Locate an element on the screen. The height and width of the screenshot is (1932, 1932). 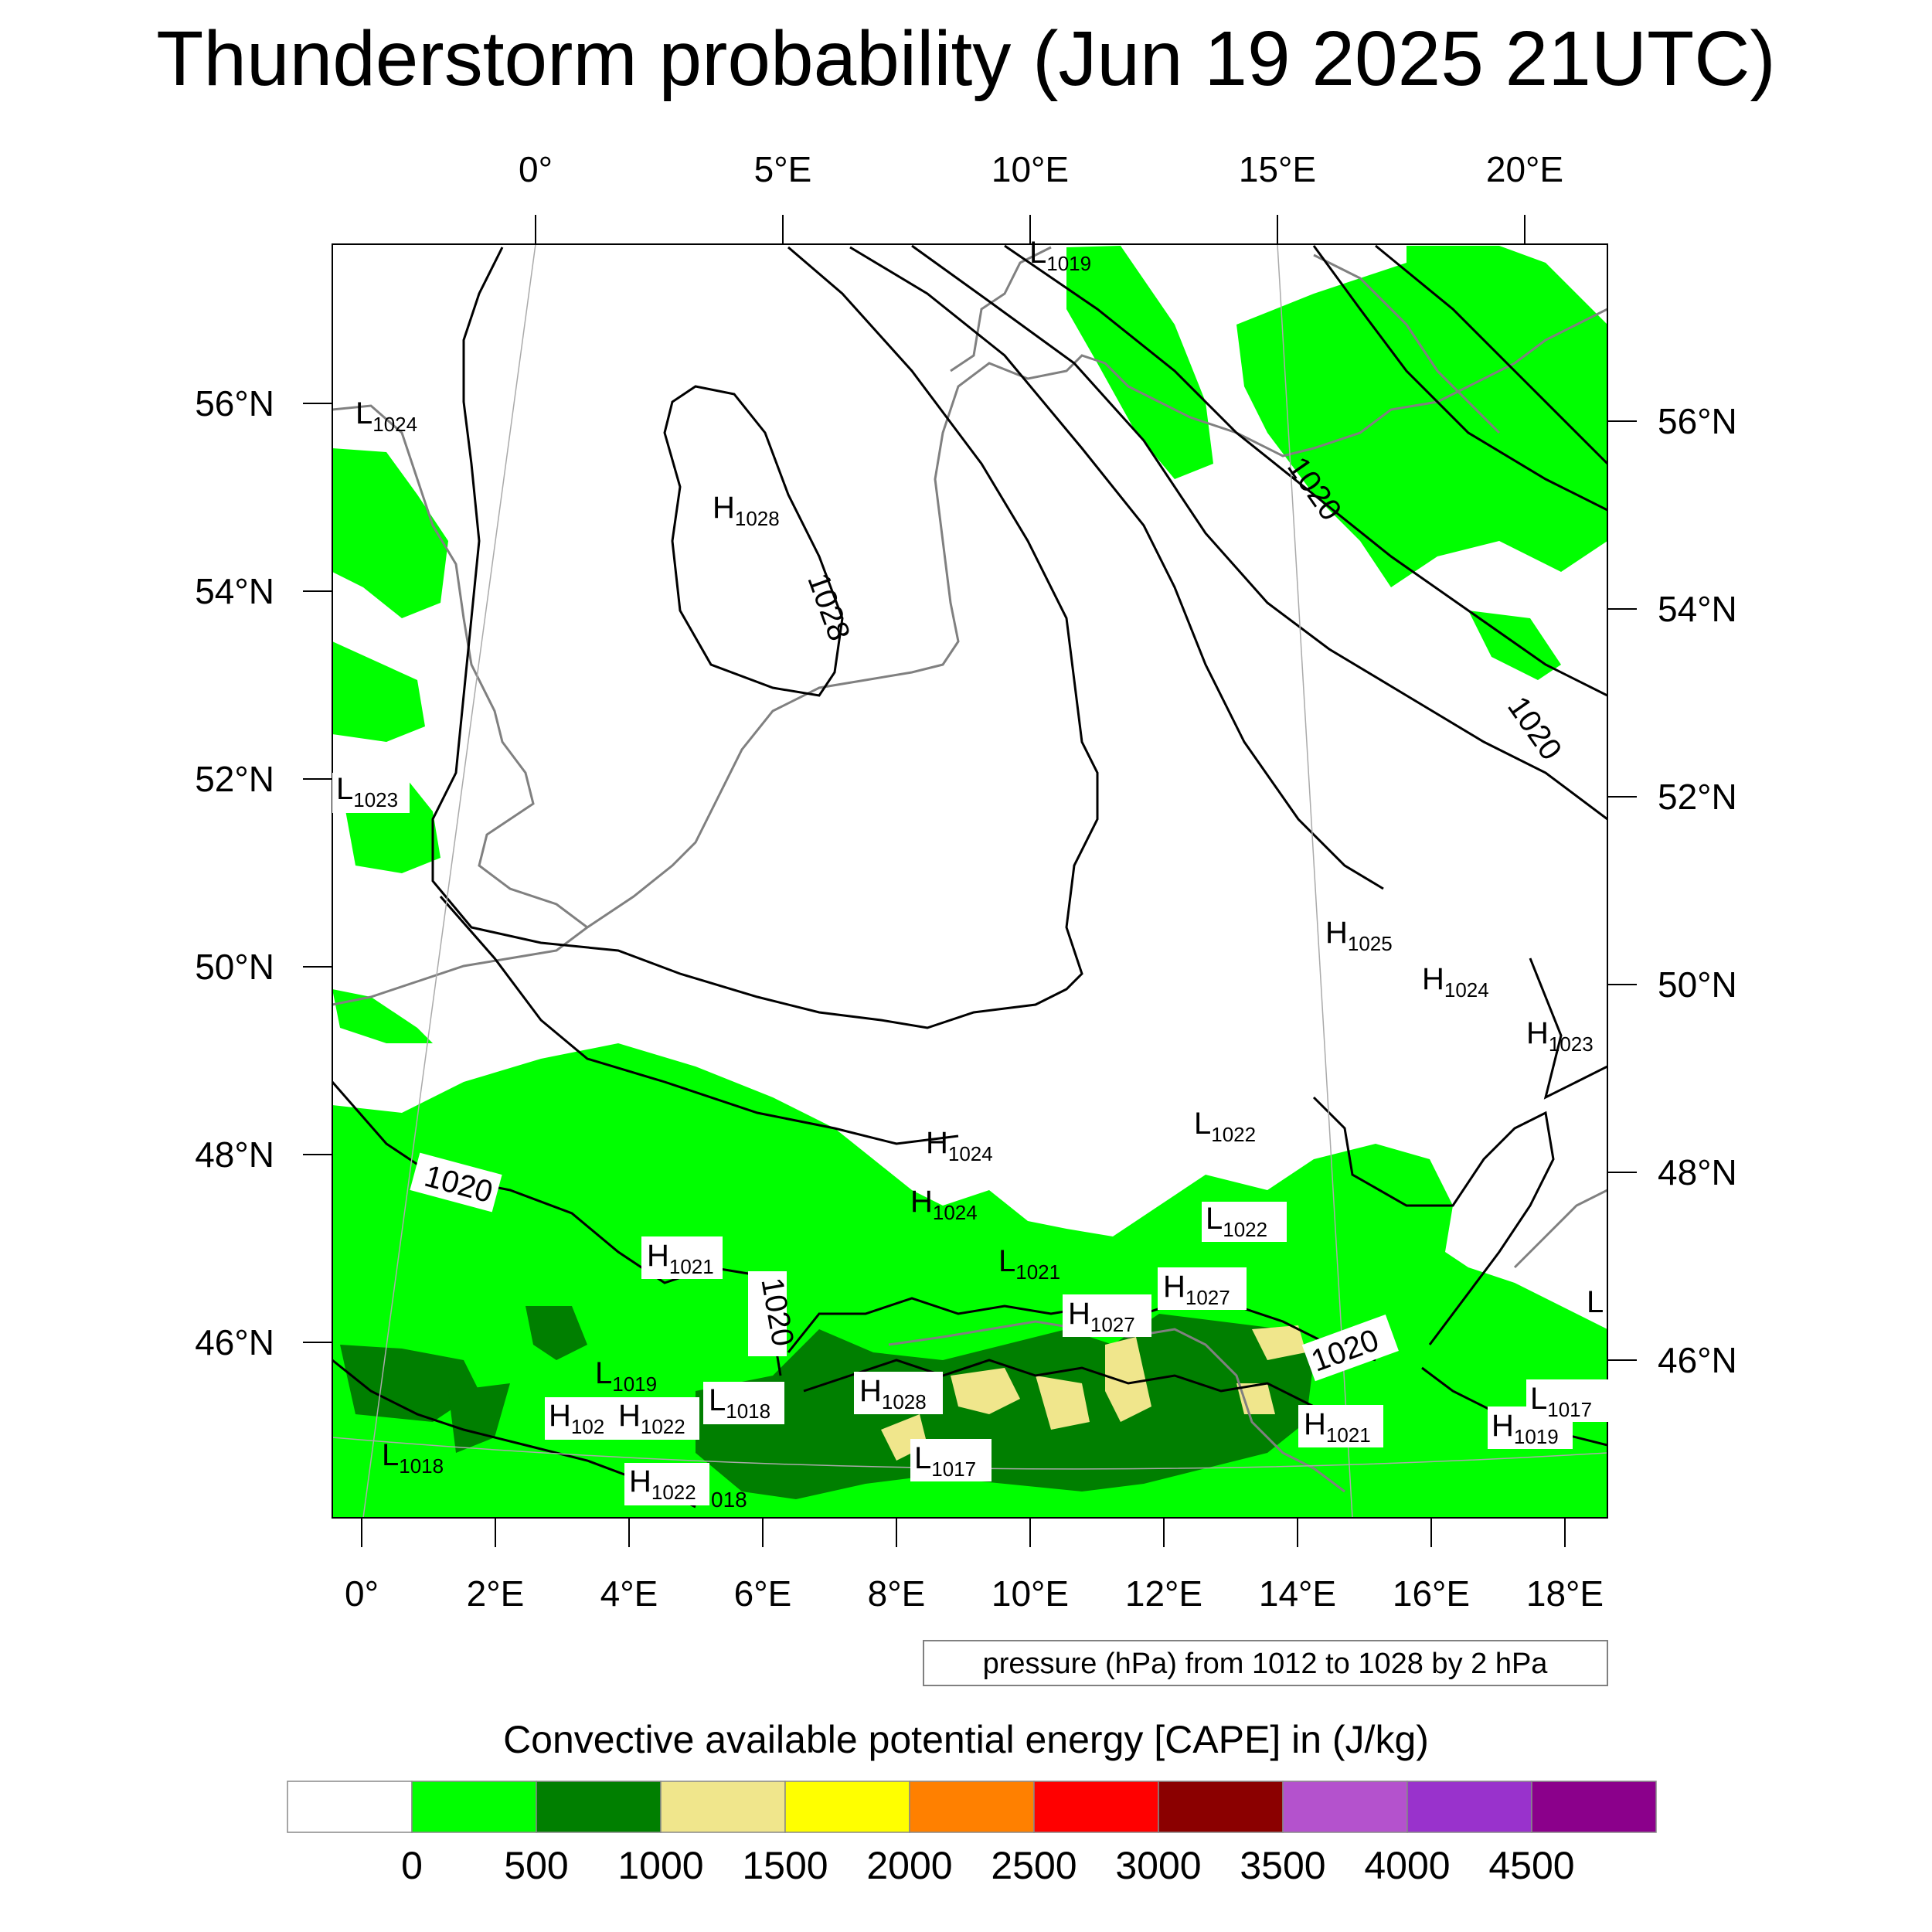
pressure-center: H102 is located at coordinates (581, 1419).